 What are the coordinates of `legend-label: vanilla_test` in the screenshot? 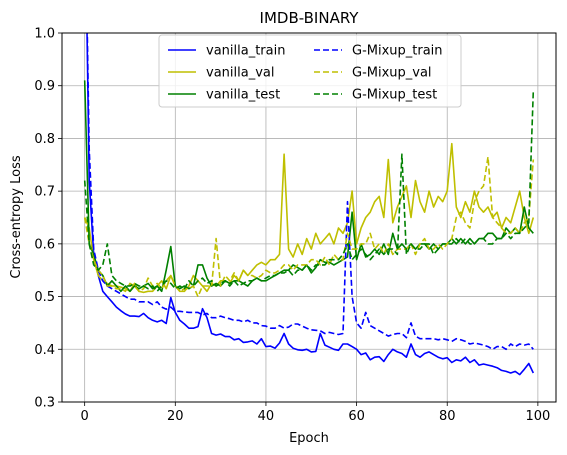 It's located at (243, 95).